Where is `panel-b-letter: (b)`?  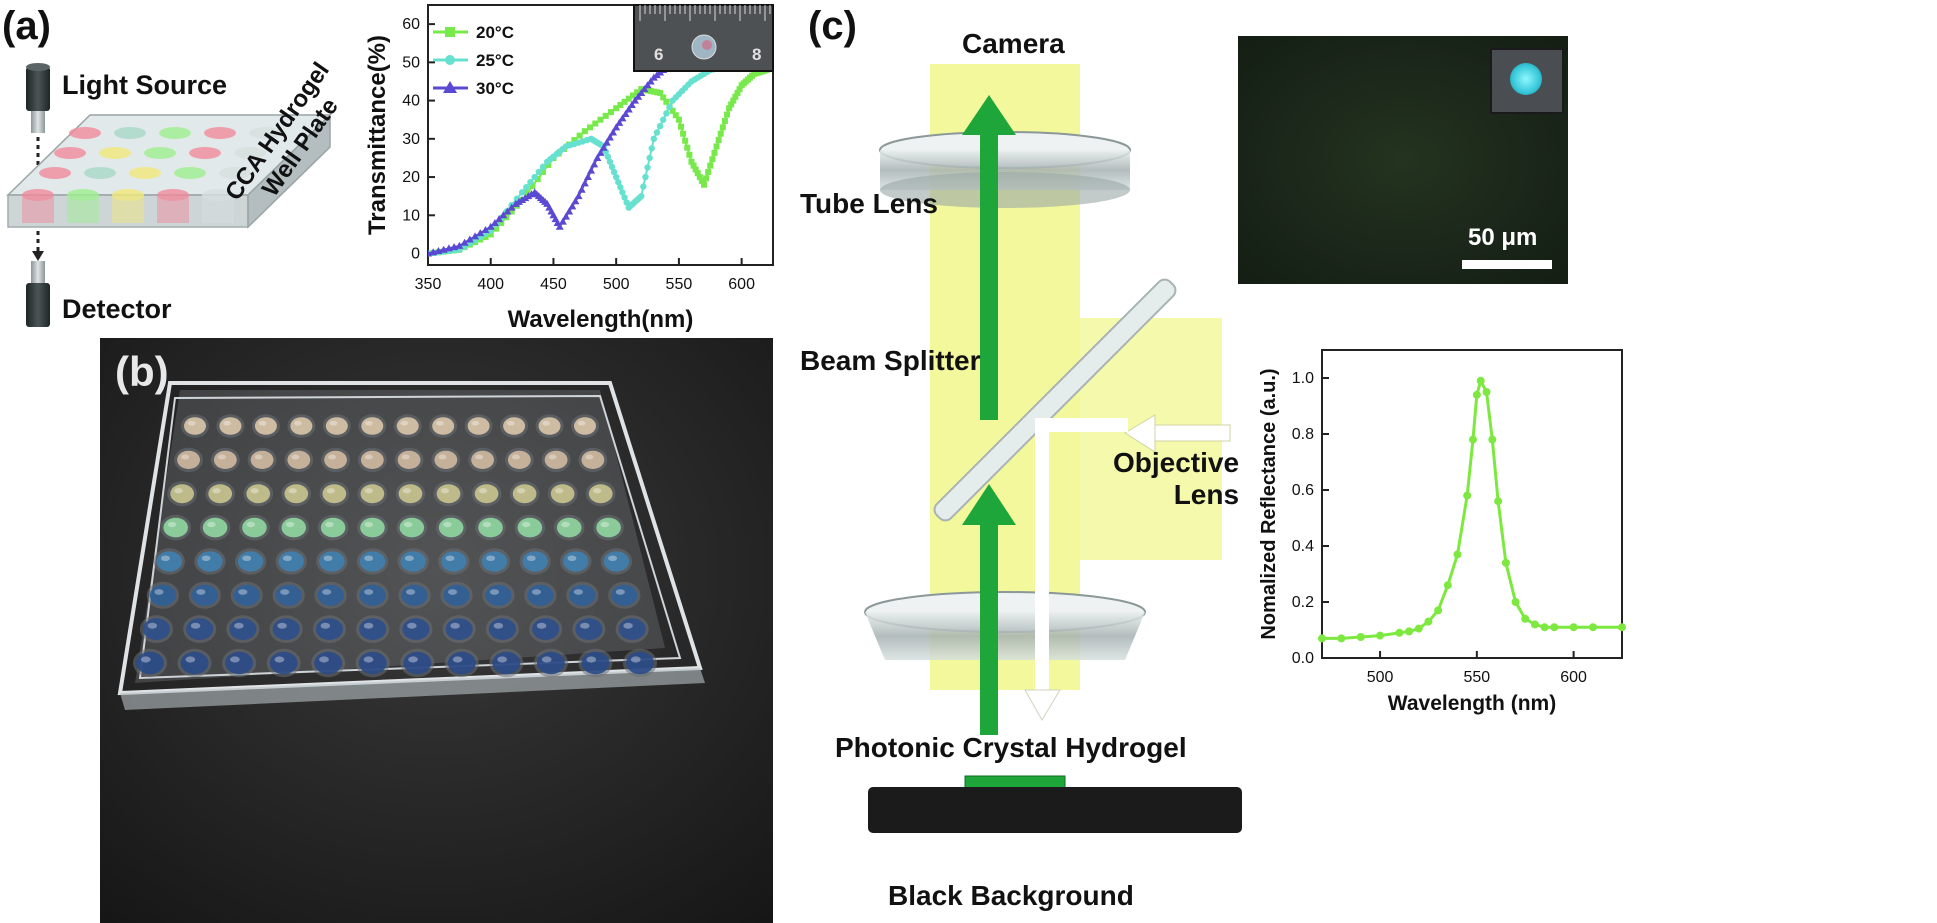
panel-b-letter: (b) is located at coordinates (142, 371).